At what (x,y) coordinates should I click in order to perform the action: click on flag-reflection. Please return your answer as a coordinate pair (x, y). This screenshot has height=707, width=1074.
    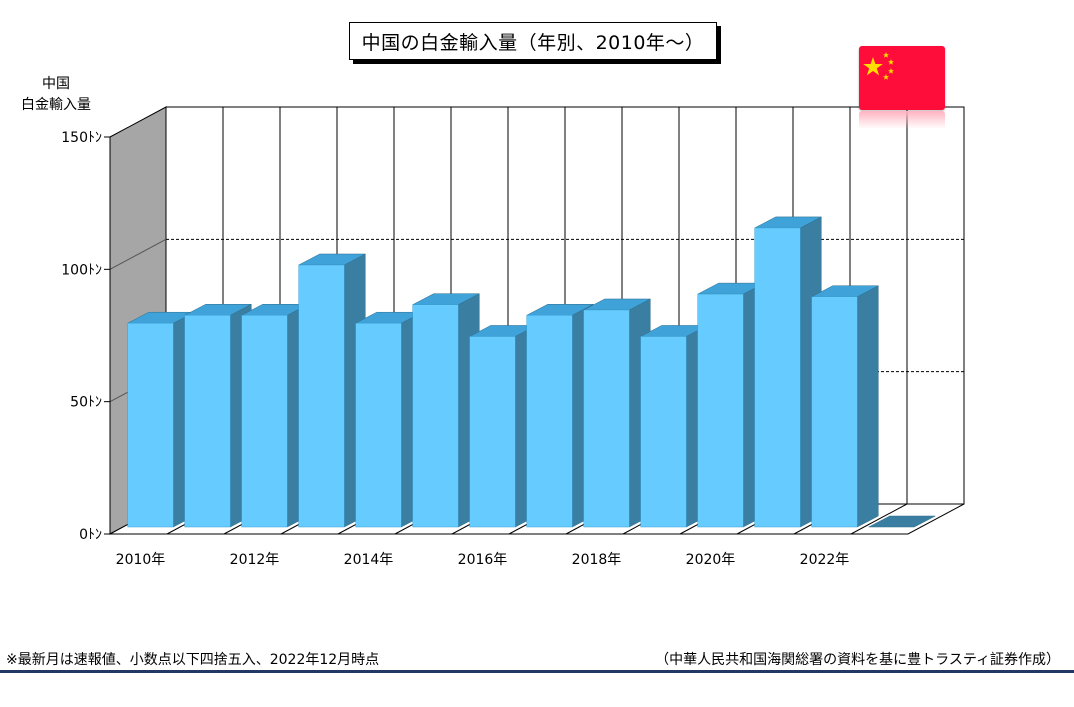
    Looking at the image, I should click on (902, 120).